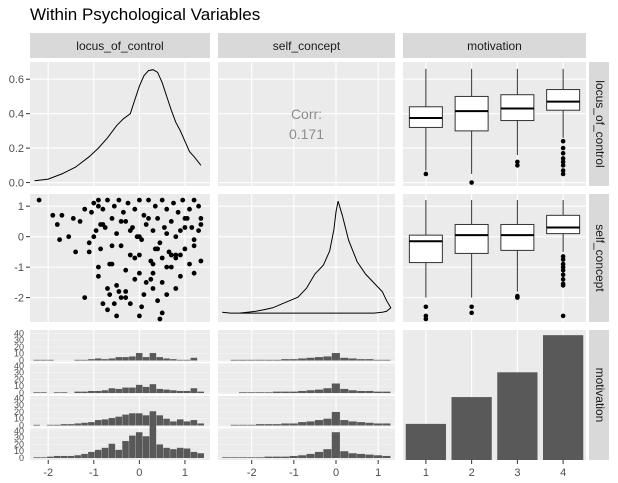 This screenshot has height=483, width=618. I want to click on panel-bg-r1-c2, so click(306, 124).